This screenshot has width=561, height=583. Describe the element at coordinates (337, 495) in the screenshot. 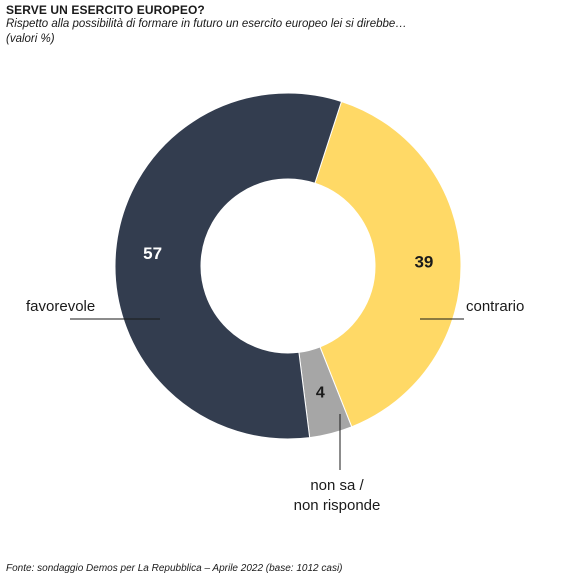

I see `category-label-non-sa-non-risponde: non sa / non risponde` at that location.